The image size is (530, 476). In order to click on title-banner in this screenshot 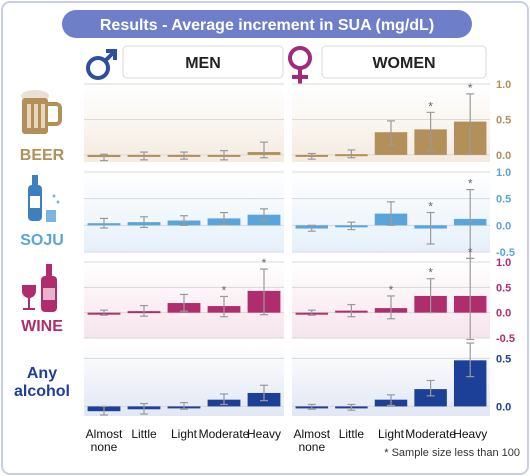, I will do `click(267, 24)`.